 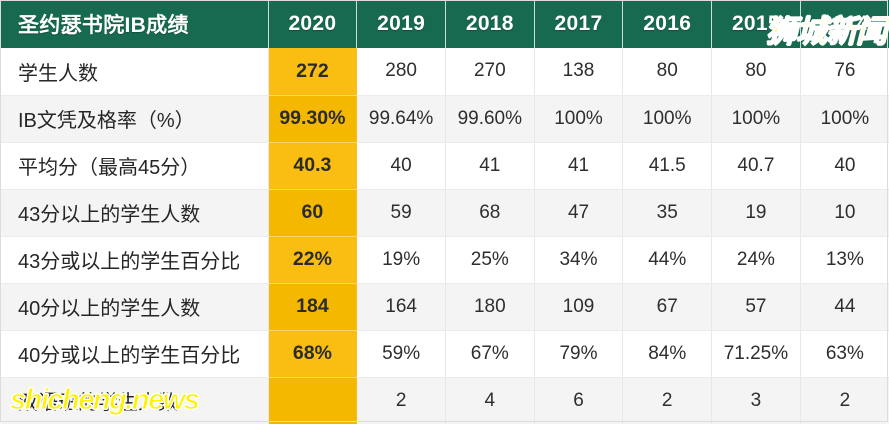 I want to click on table-row: 40分以上的学生人数 184 164 180 109 67 57 44, so click(x=444, y=307).